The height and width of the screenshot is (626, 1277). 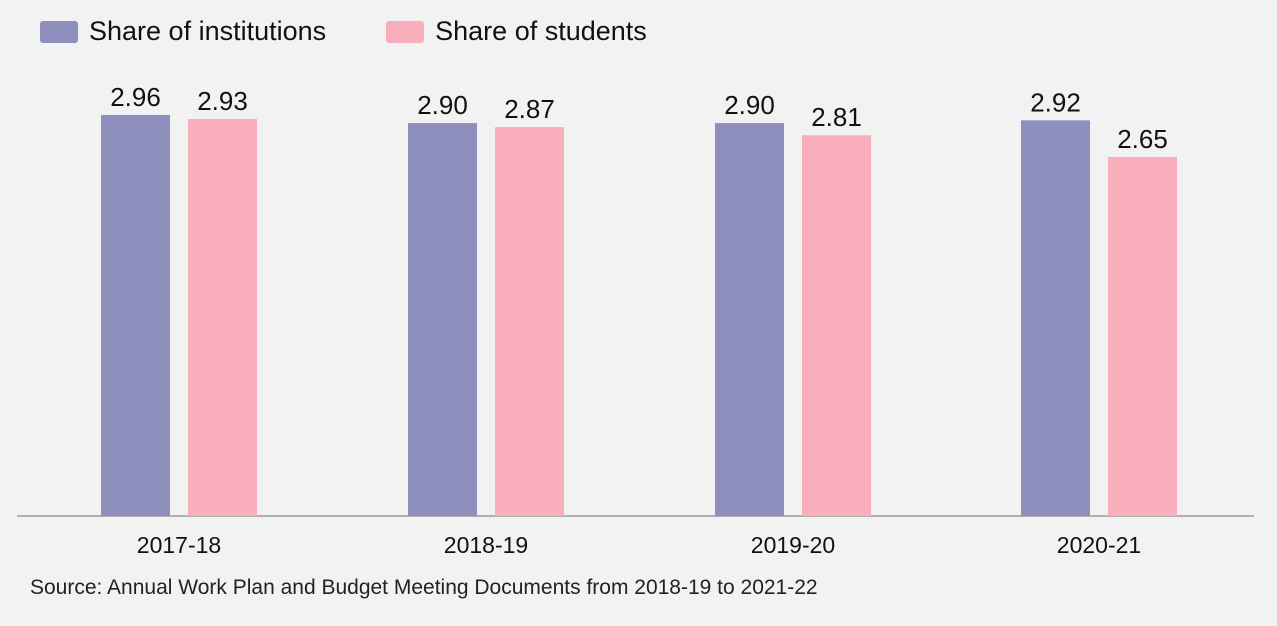 What do you see at coordinates (179, 545) in the screenshot?
I see `x-tick-label-2017-18: 2017-18` at bounding box center [179, 545].